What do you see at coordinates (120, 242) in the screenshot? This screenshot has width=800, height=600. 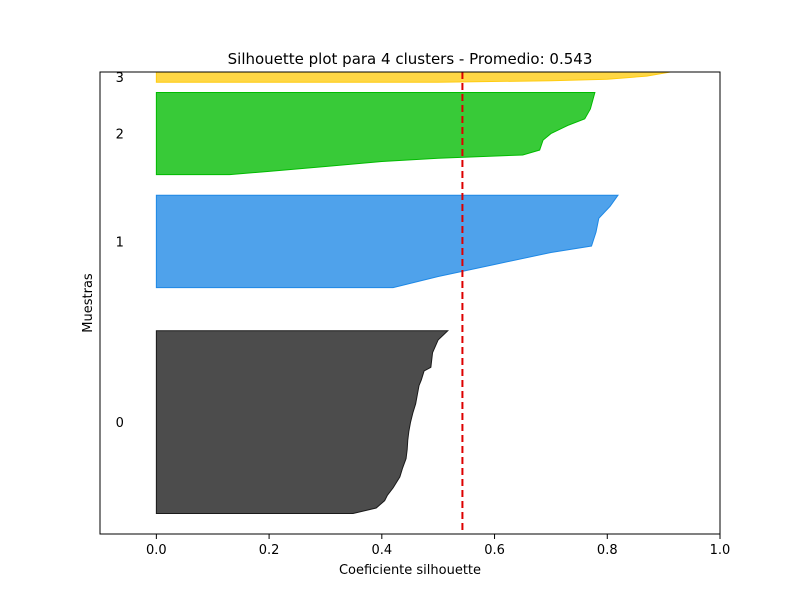 I see `cluster-label-1: 1` at bounding box center [120, 242].